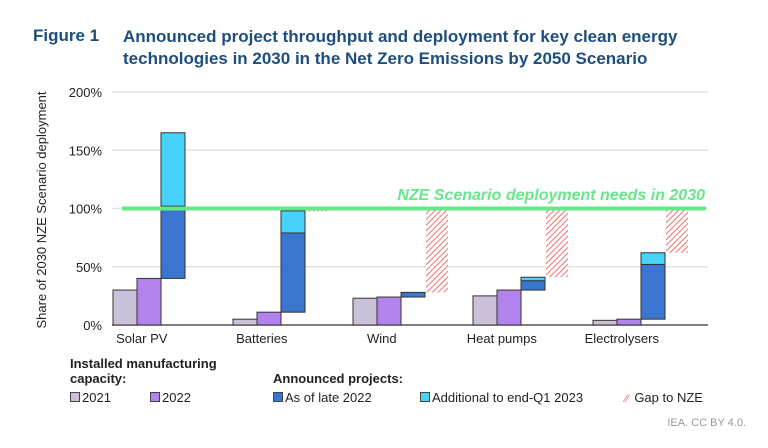 This screenshot has width=768, height=448. I want to click on y-tick-label: 200%, so click(86, 92).